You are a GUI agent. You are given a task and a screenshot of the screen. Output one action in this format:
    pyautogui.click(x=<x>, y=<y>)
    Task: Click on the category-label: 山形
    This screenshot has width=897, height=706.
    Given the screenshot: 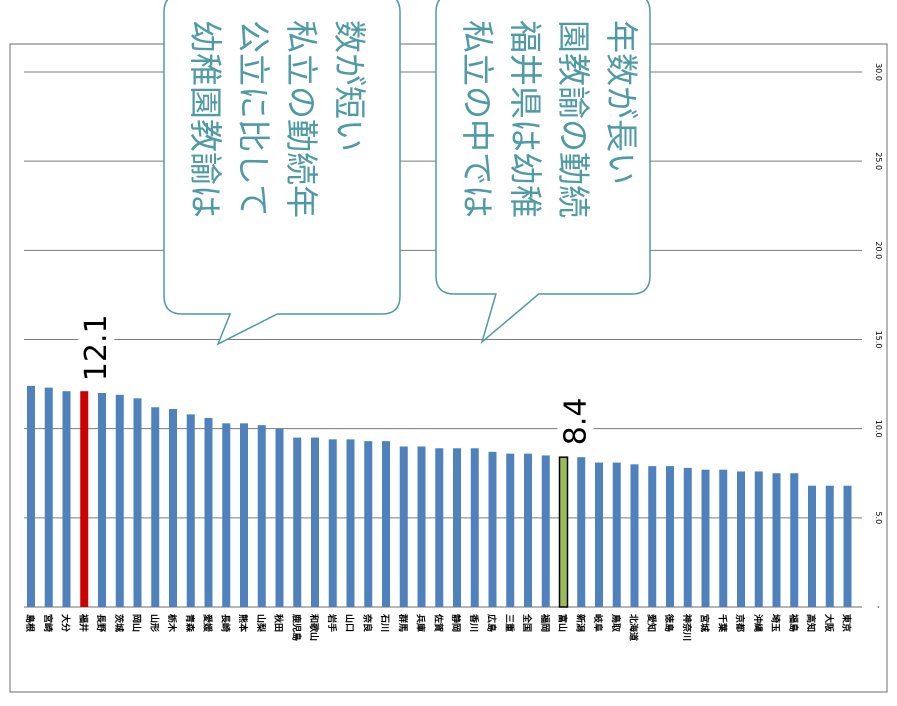 What is the action you would take?
    pyautogui.click(x=154, y=623)
    